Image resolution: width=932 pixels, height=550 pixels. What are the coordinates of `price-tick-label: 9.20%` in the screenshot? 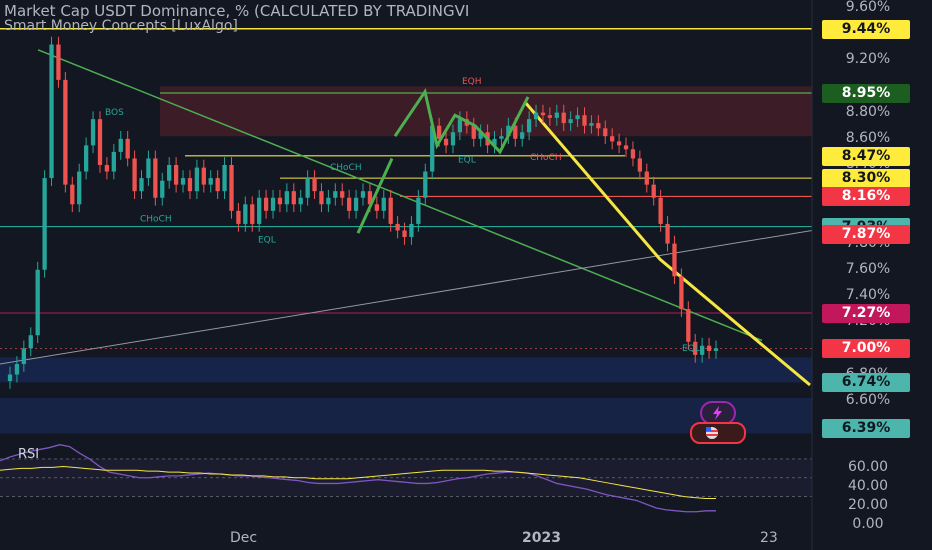 It's located at (868, 59).